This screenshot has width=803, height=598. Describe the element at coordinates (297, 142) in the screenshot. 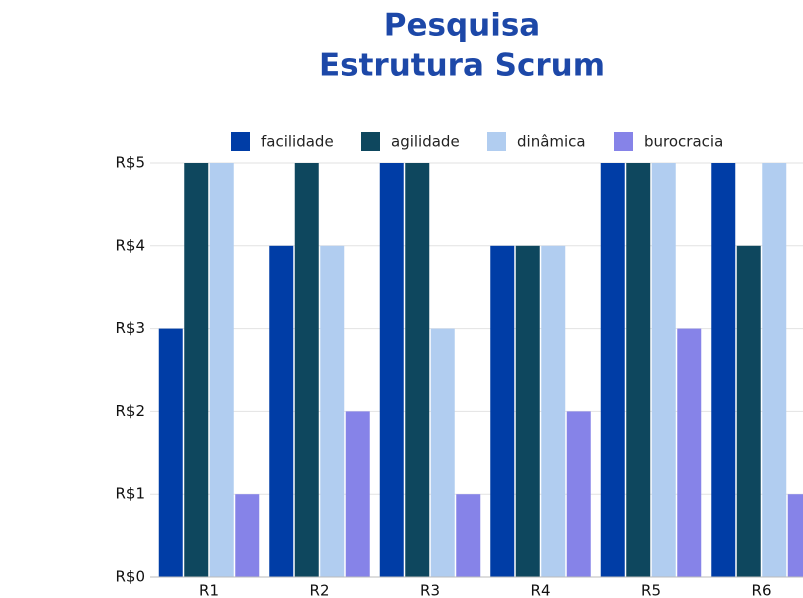

I see `legend-label: facilidade` at that location.